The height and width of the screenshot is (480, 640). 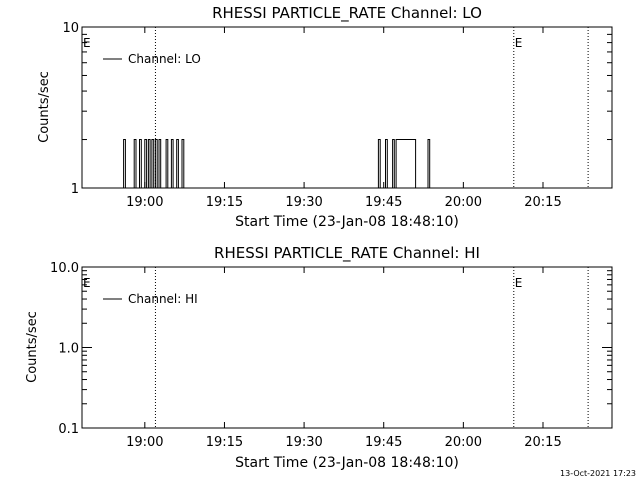 What do you see at coordinates (64, 268) in the screenshot?
I see `y-tick-label: 10.0` at bounding box center [64, 268].